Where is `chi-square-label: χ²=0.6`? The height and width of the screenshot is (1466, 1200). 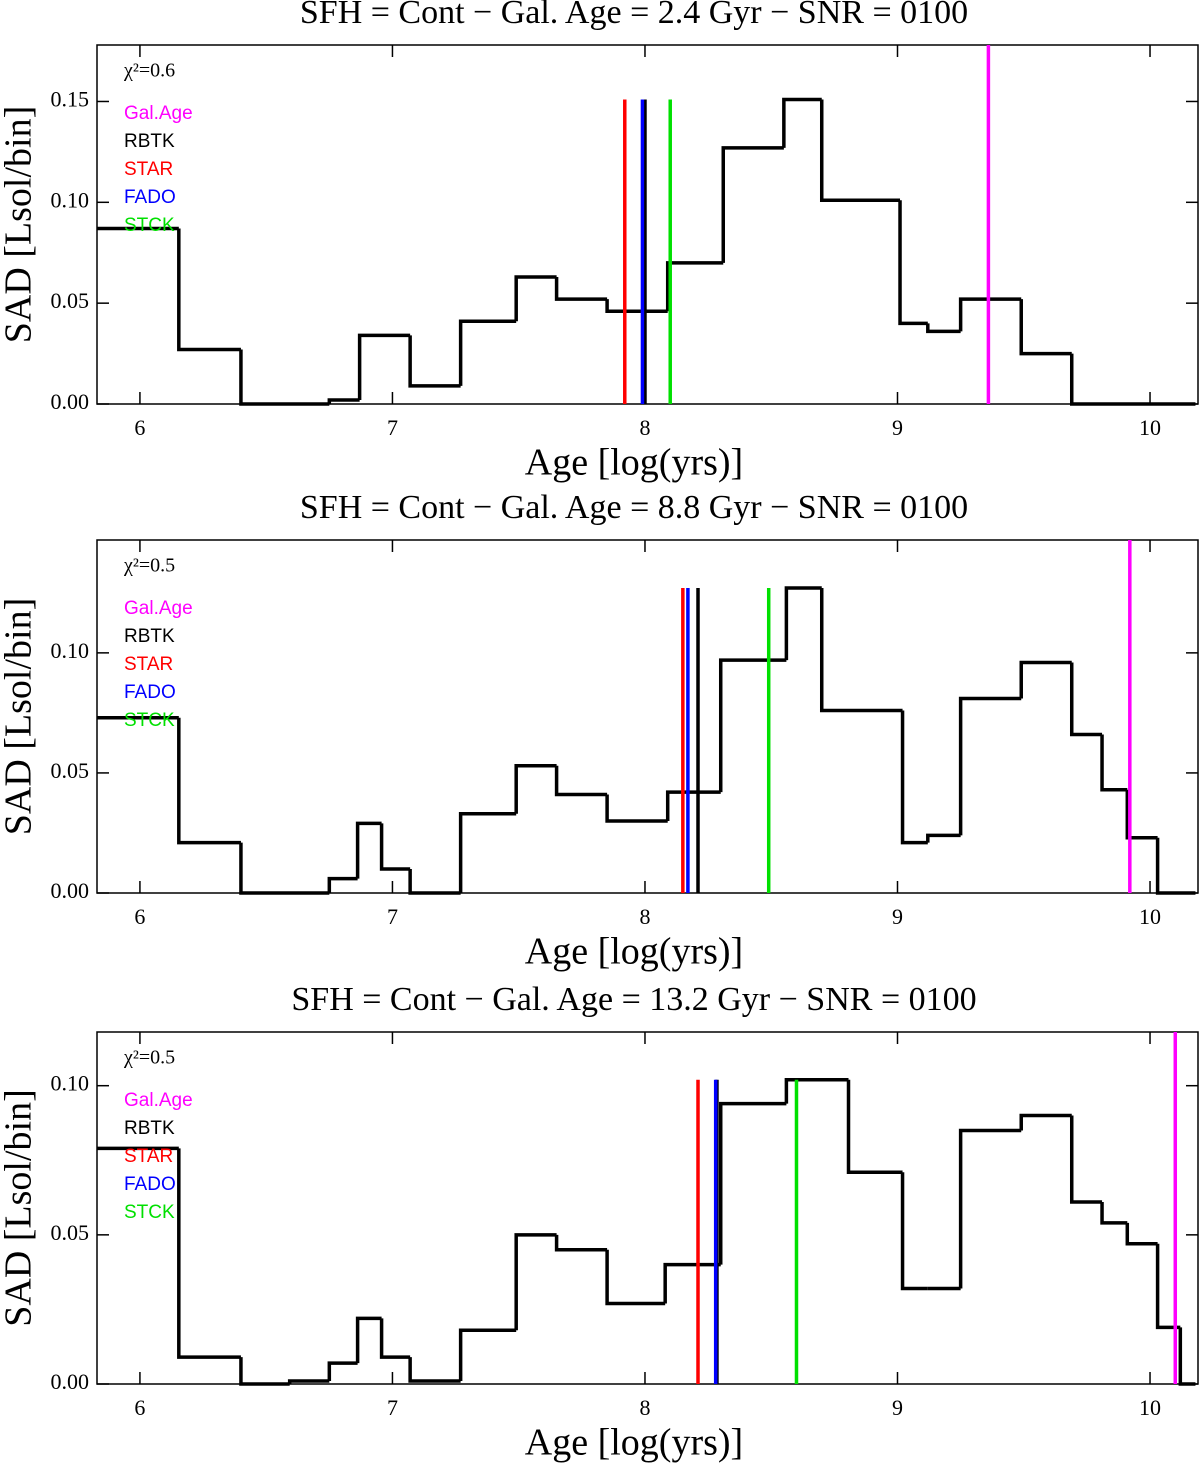 chi-square-label: χ²=0.6 is located at coordinates (149, 71).